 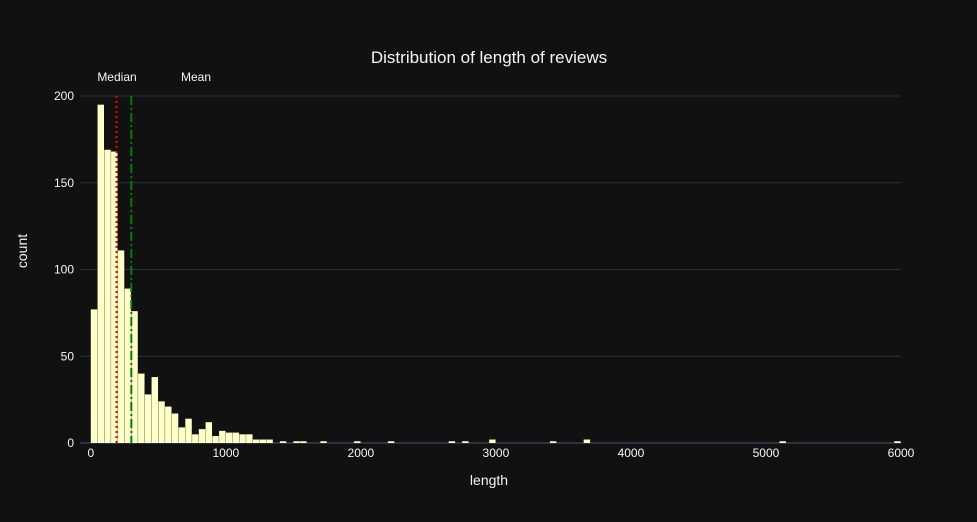 What do you see at coordinates (196, 77) in the screenshot?
I see `reference-label-mean: Mean` at bounding box center [196, 77].